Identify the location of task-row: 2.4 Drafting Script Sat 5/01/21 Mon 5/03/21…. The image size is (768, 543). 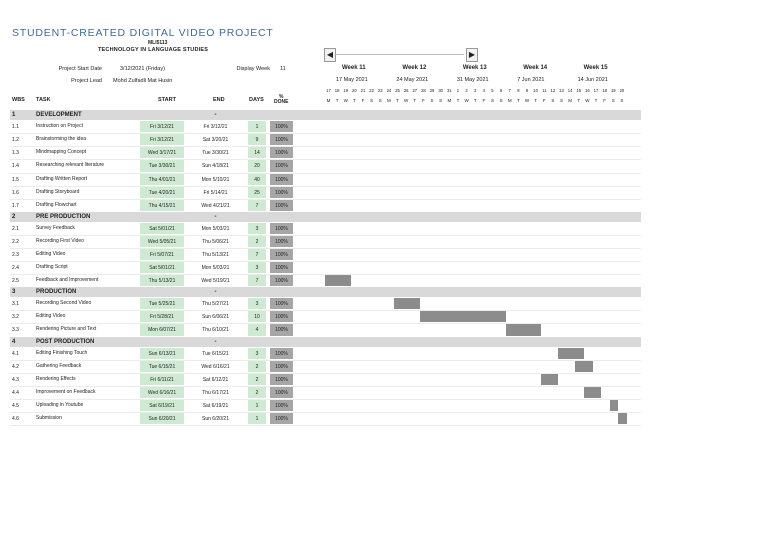
(325, 268).